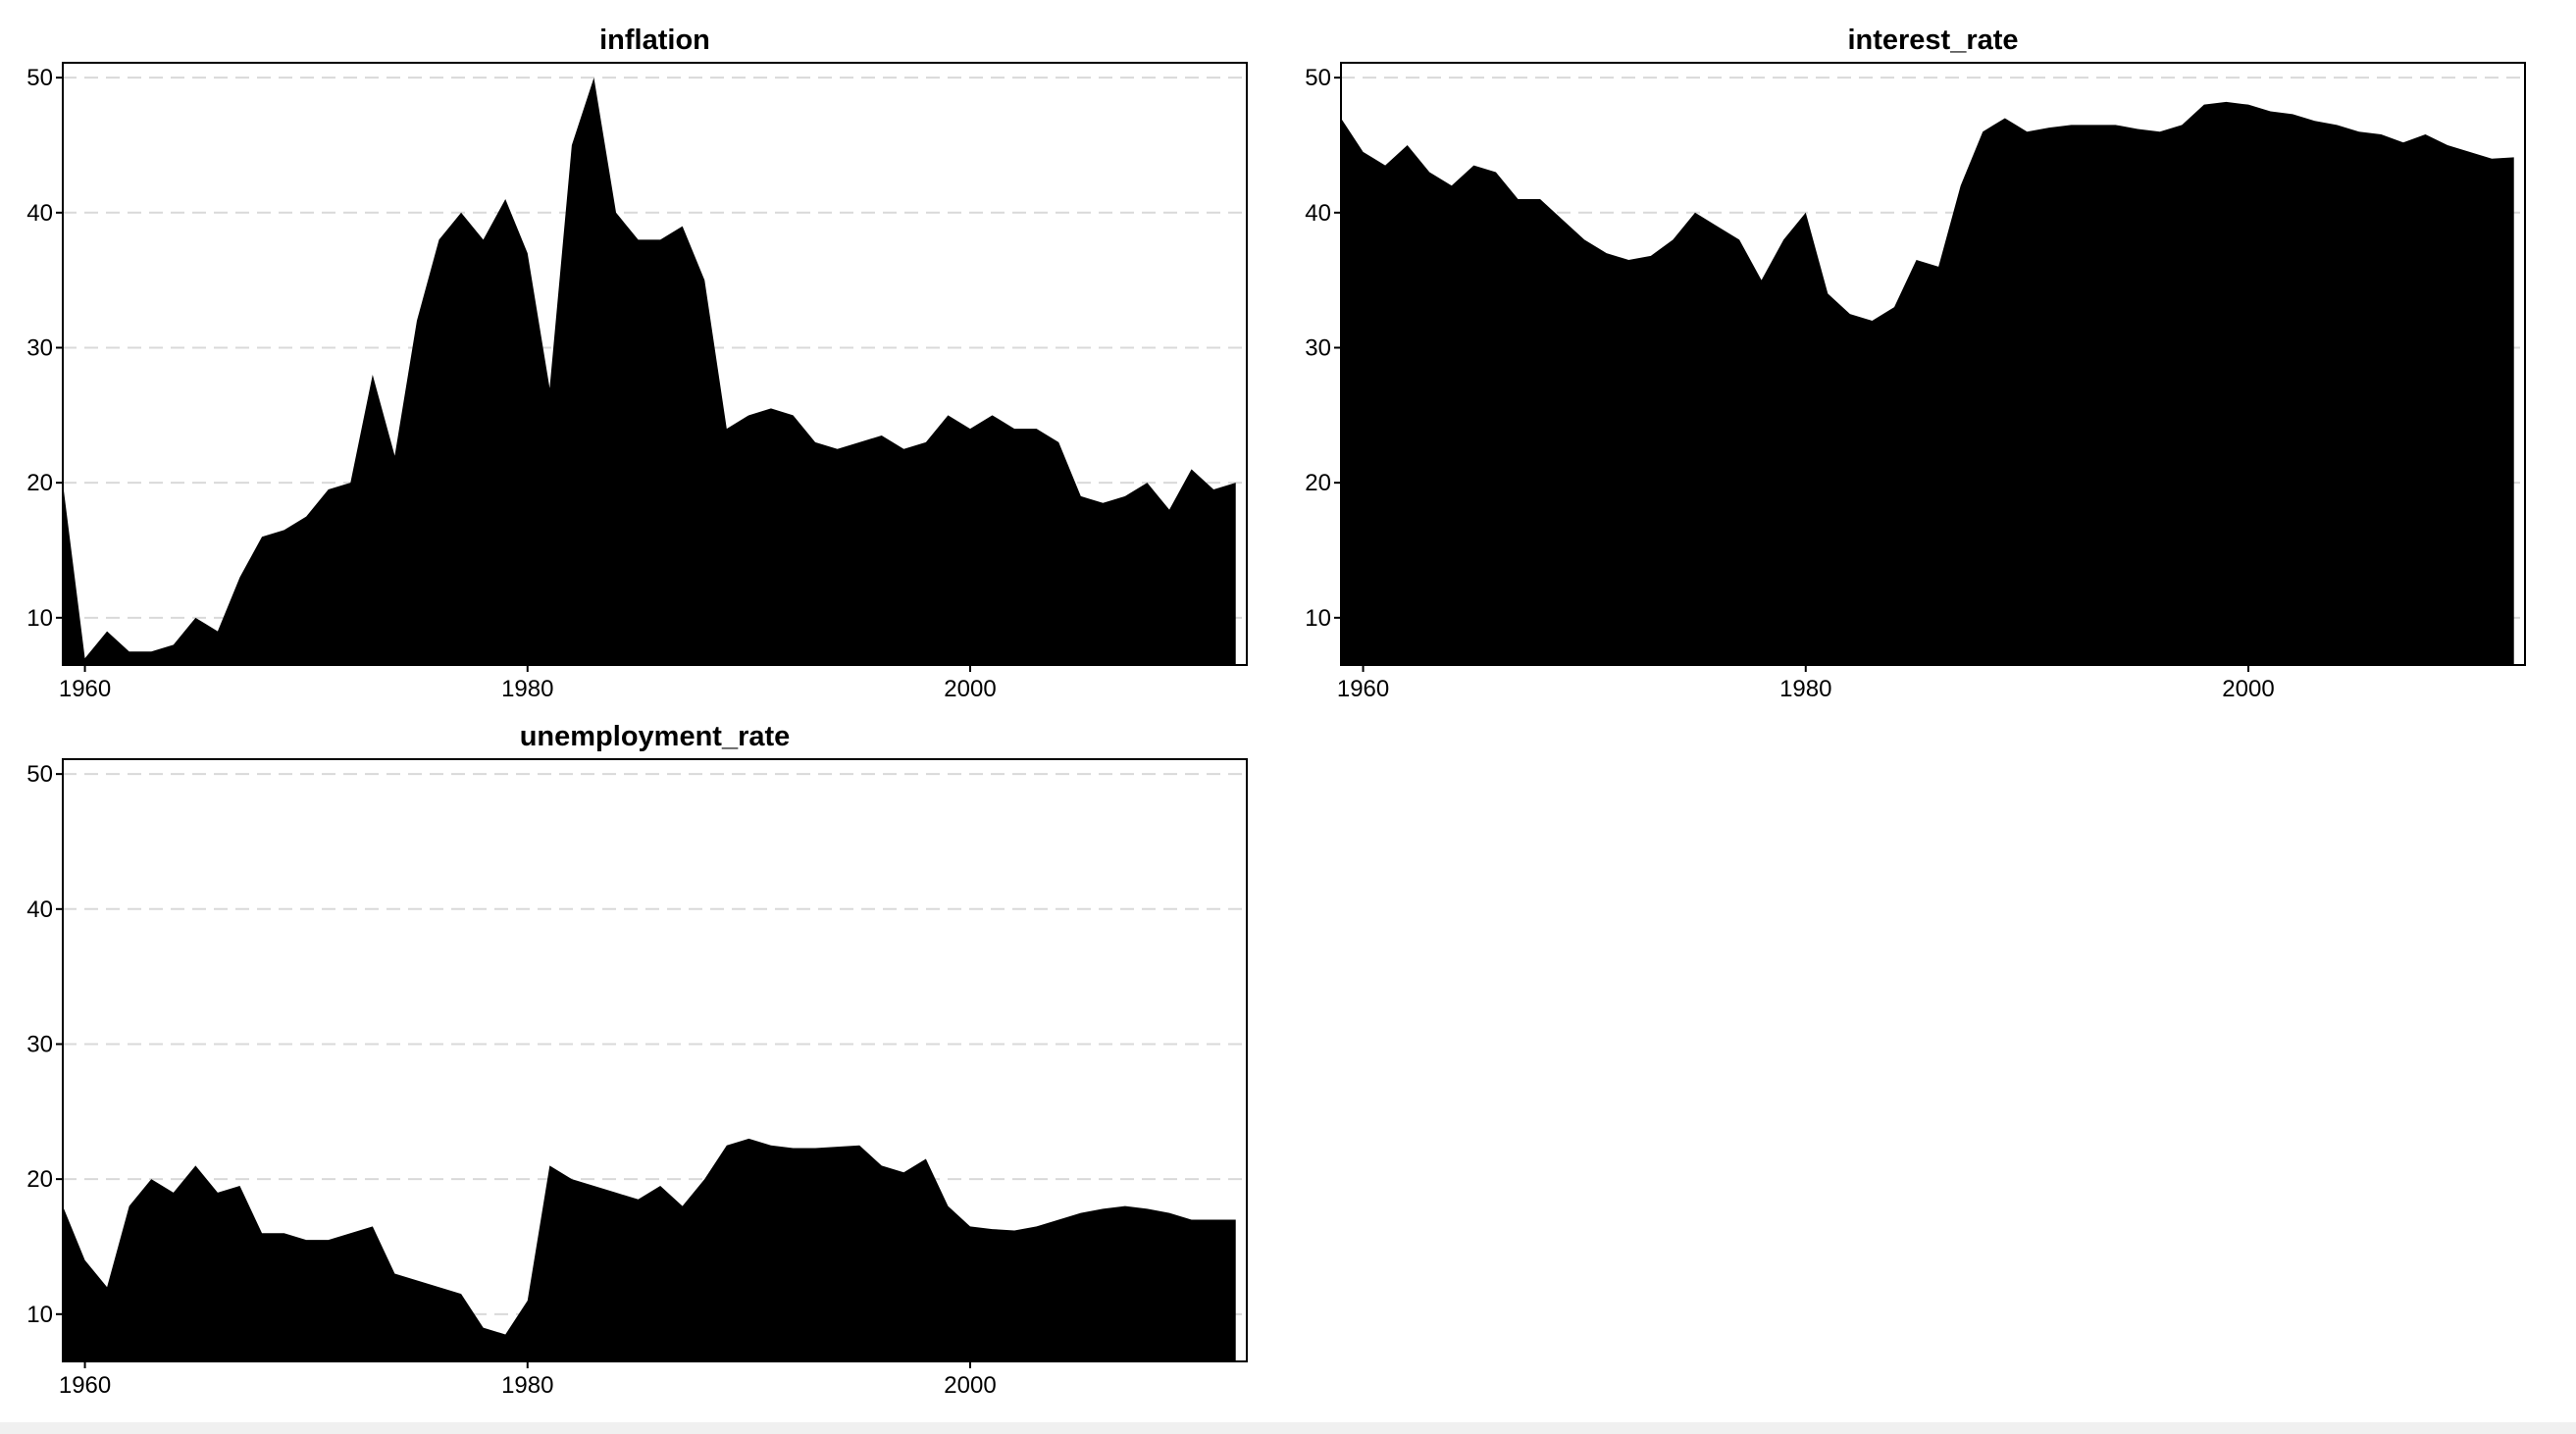 The height and width of the screenshot is (1434, 2576). Describe the element at coordinates (649, 1249) in the screenshot. I see `area` at that location.